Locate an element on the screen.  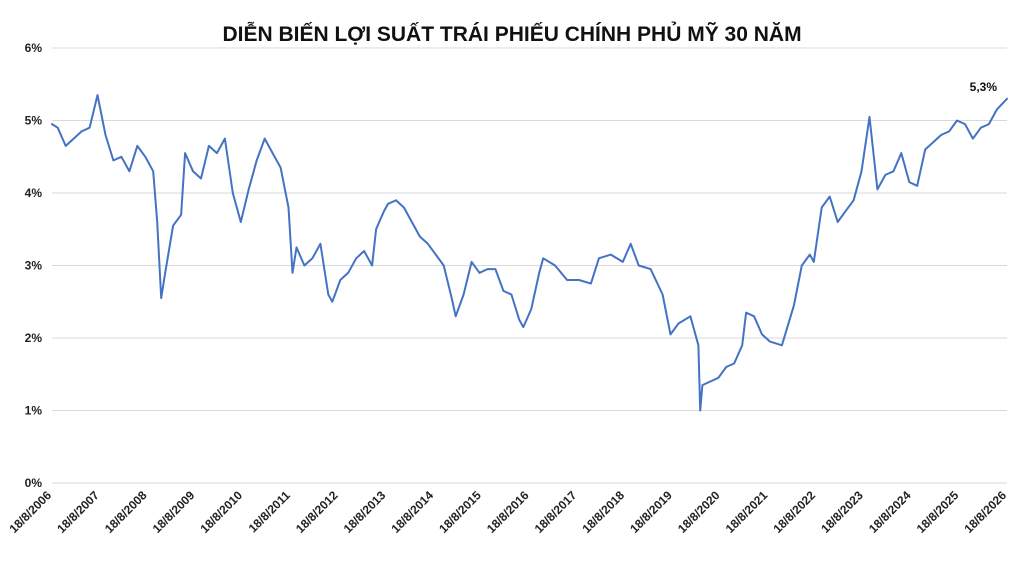
x-tick-label: 18/8/2019 is located at coordinates (651, 512).